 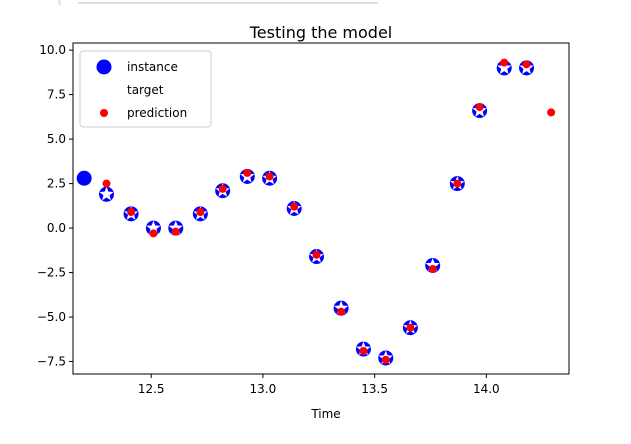 I want to click on y-tick-label: 5.0, so click(x=56, y=139).